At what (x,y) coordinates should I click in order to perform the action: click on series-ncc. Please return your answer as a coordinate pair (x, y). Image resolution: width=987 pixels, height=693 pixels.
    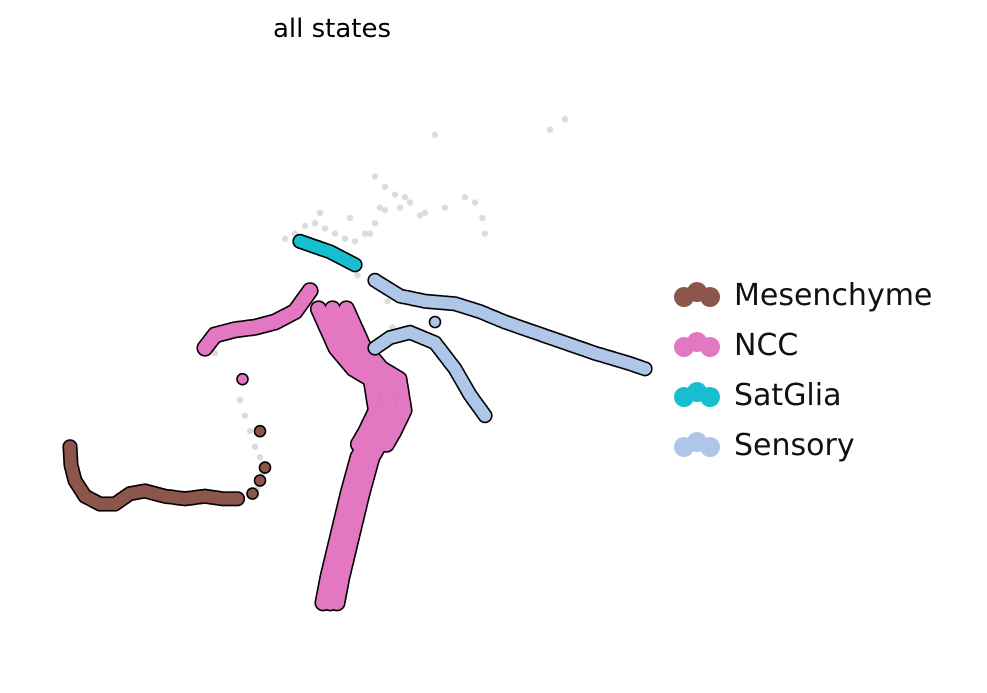
    Looking at the image, I should click on (304, 447).